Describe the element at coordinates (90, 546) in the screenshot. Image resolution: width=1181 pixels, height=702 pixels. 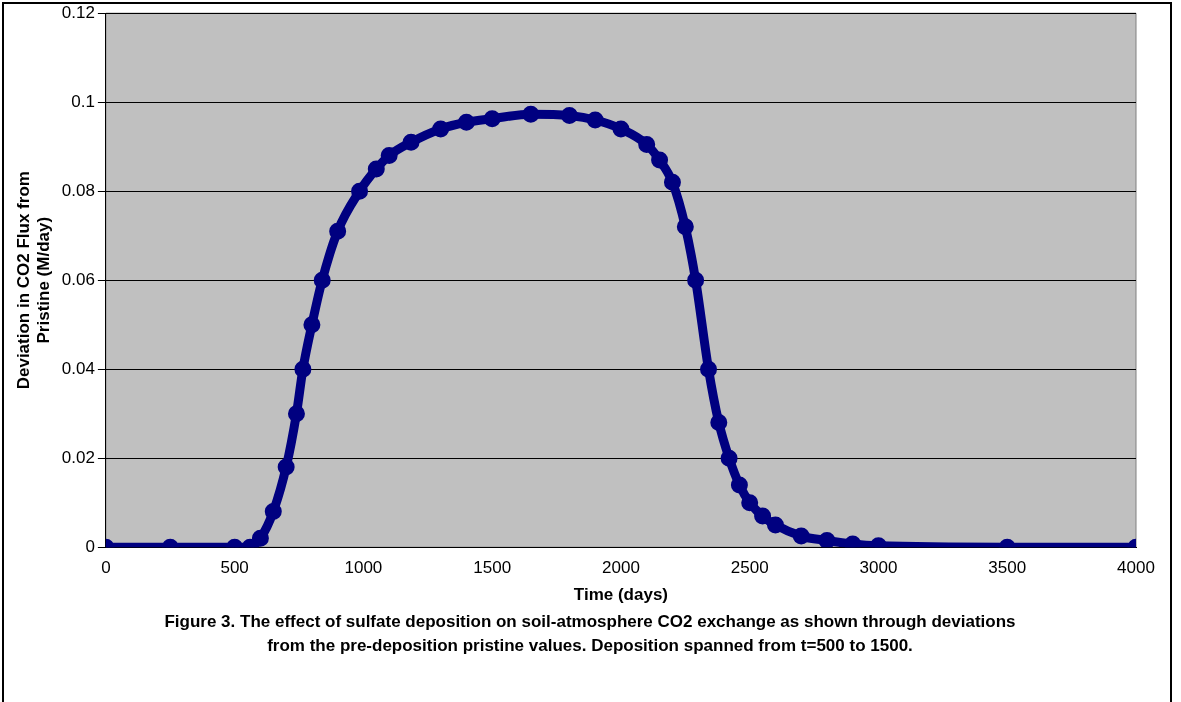
I see `y-tick-label: 0` at that location.